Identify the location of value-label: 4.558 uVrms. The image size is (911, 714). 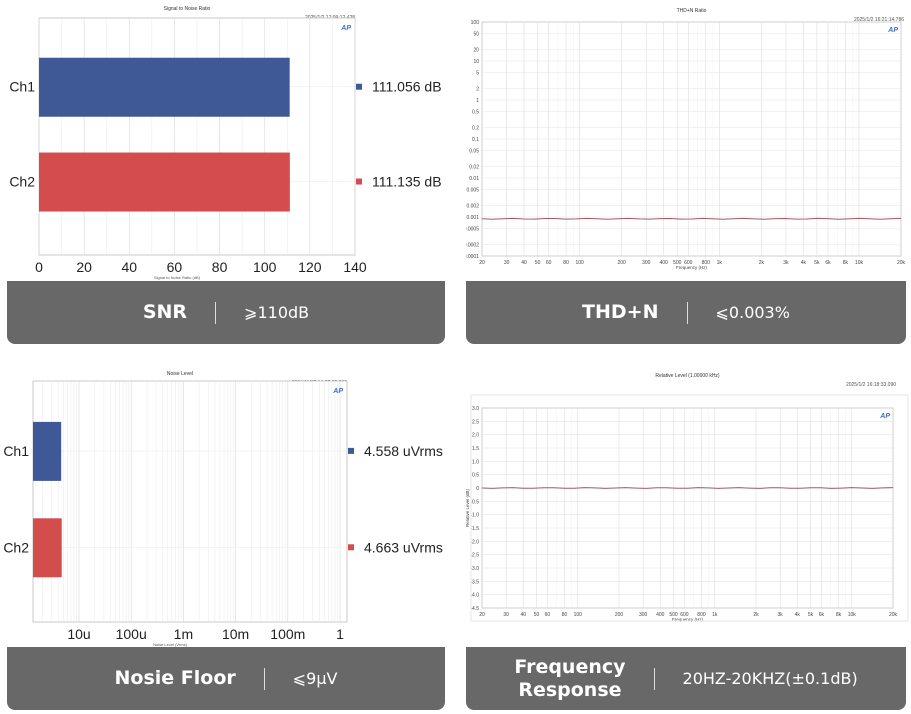
(403, 451).